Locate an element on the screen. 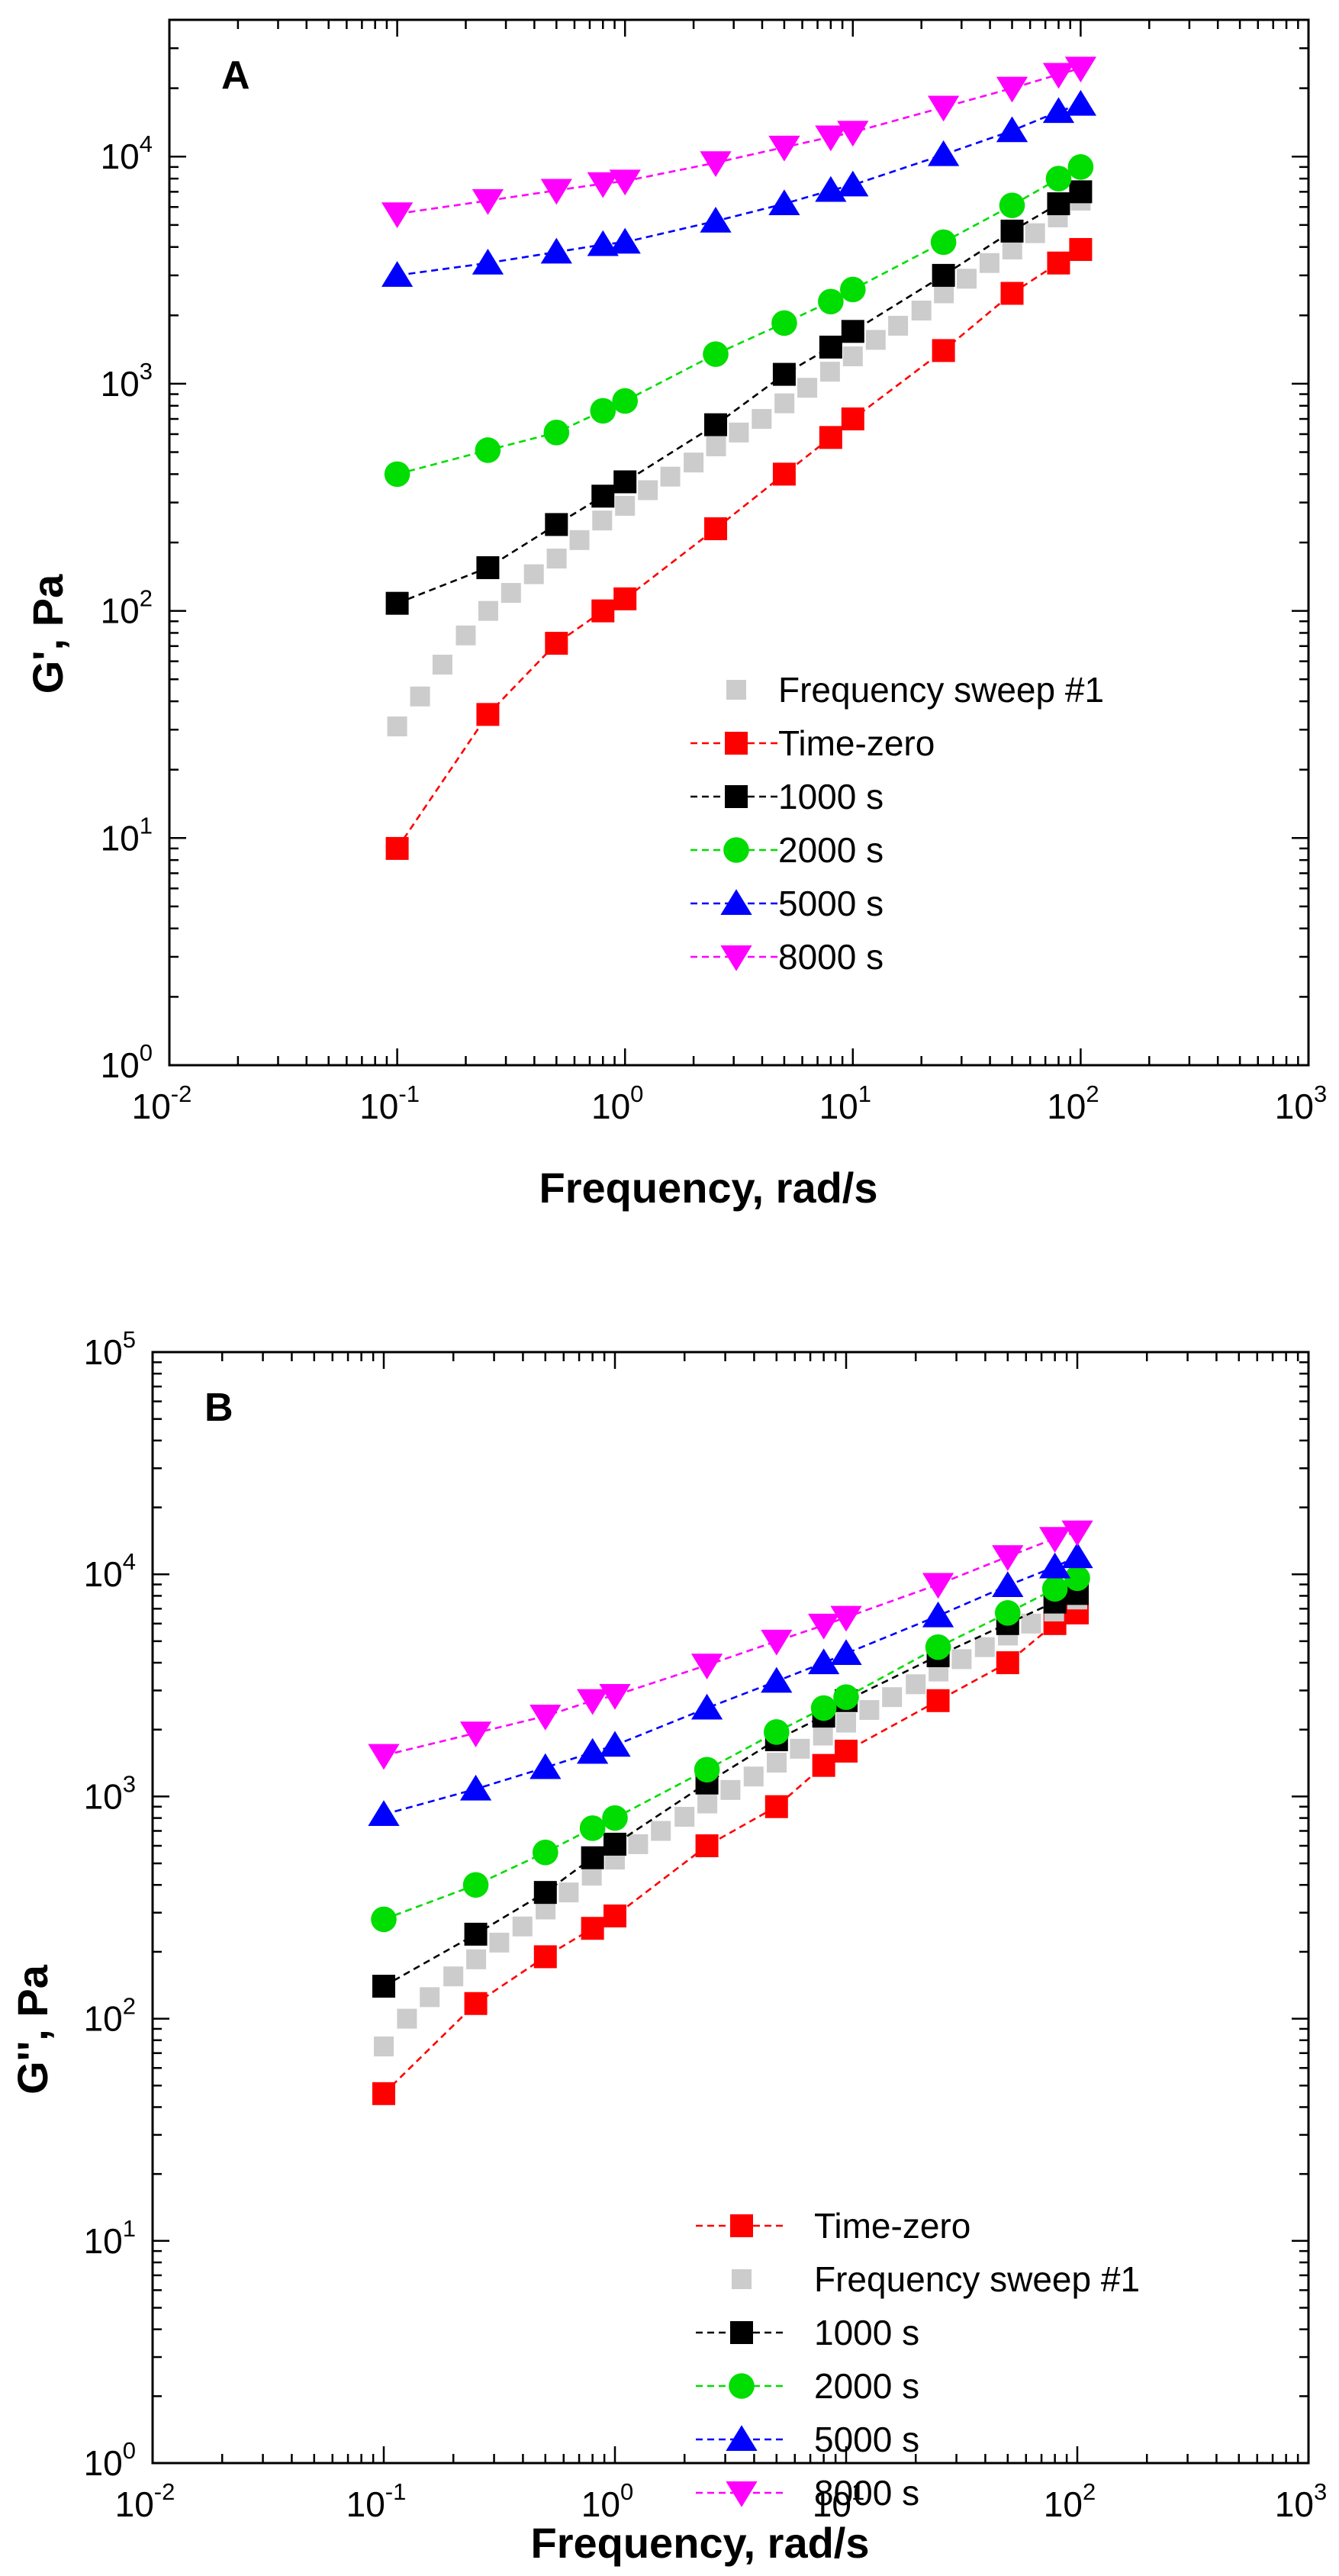  x-tick-label: 10⁻² is located at coordinates (145, 2501).